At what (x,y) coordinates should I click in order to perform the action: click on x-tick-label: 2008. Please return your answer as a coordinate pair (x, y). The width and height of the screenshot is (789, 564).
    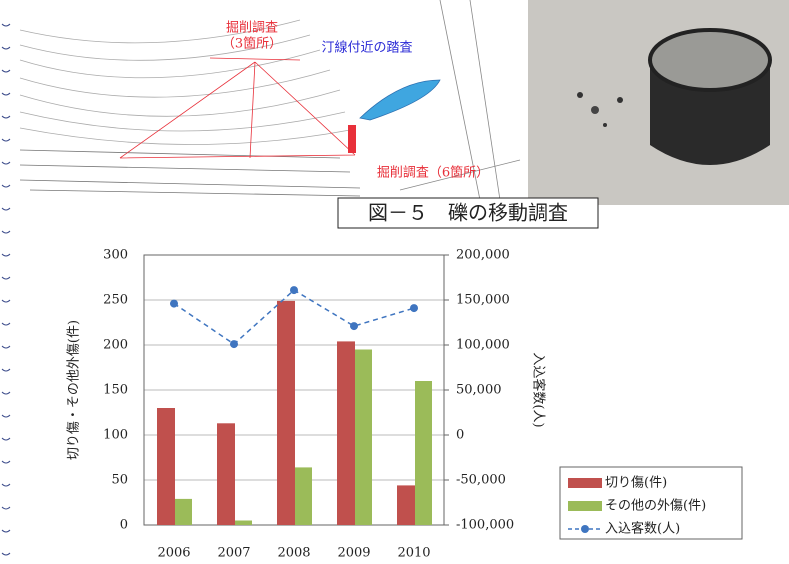
    Looking at the image, I should click on (293, 553).